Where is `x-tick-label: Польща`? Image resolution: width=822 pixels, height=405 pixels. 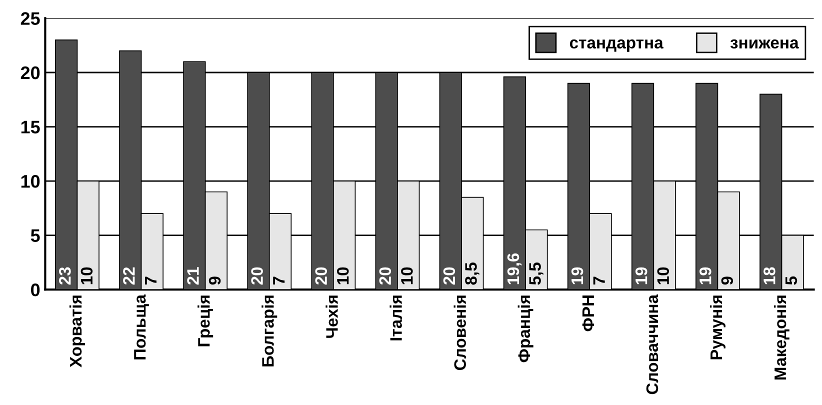 x-tick-label: Польща is located at coordinates (141, 327).